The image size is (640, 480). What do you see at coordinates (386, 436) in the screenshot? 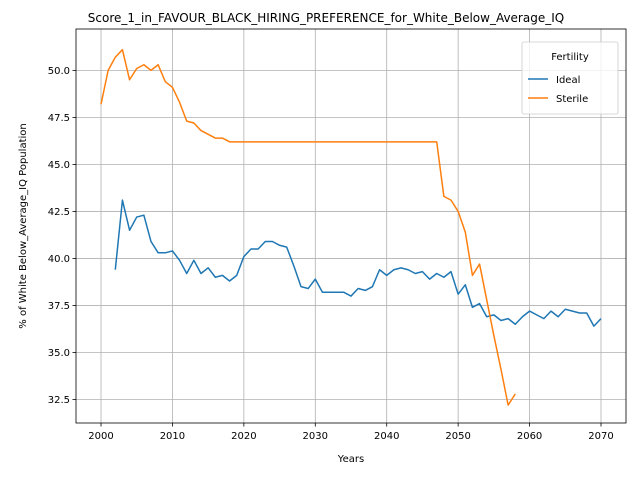
I see `x-tick-label: 2040` at bounding box center [386, 436].